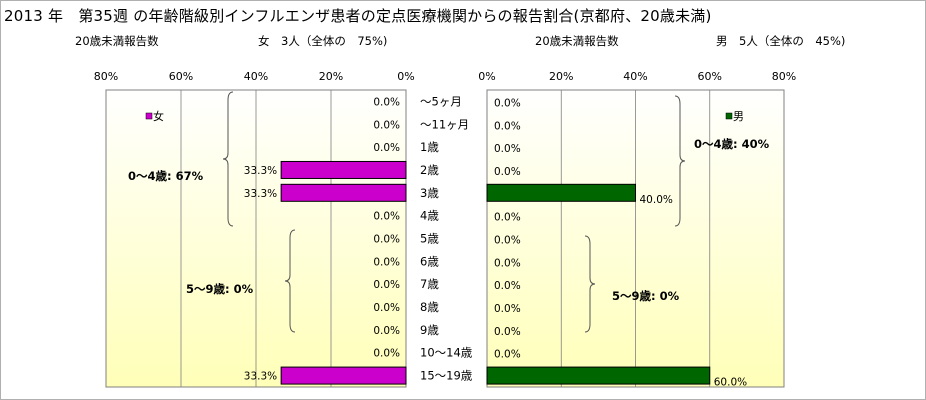  What do you see at coordinates (486, 76) in the screenshot?
I see `male-tick-label: 0%` at bounding box center [486, 76].